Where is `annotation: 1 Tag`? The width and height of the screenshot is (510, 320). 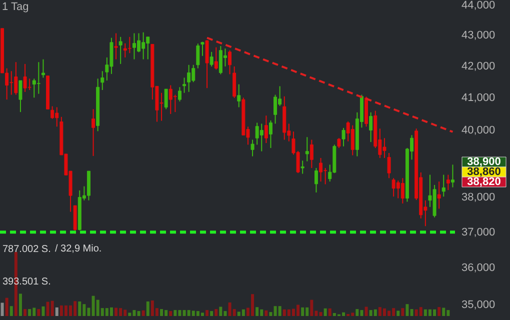 annotation: 1 Tag is located at coordinates (15, 7).